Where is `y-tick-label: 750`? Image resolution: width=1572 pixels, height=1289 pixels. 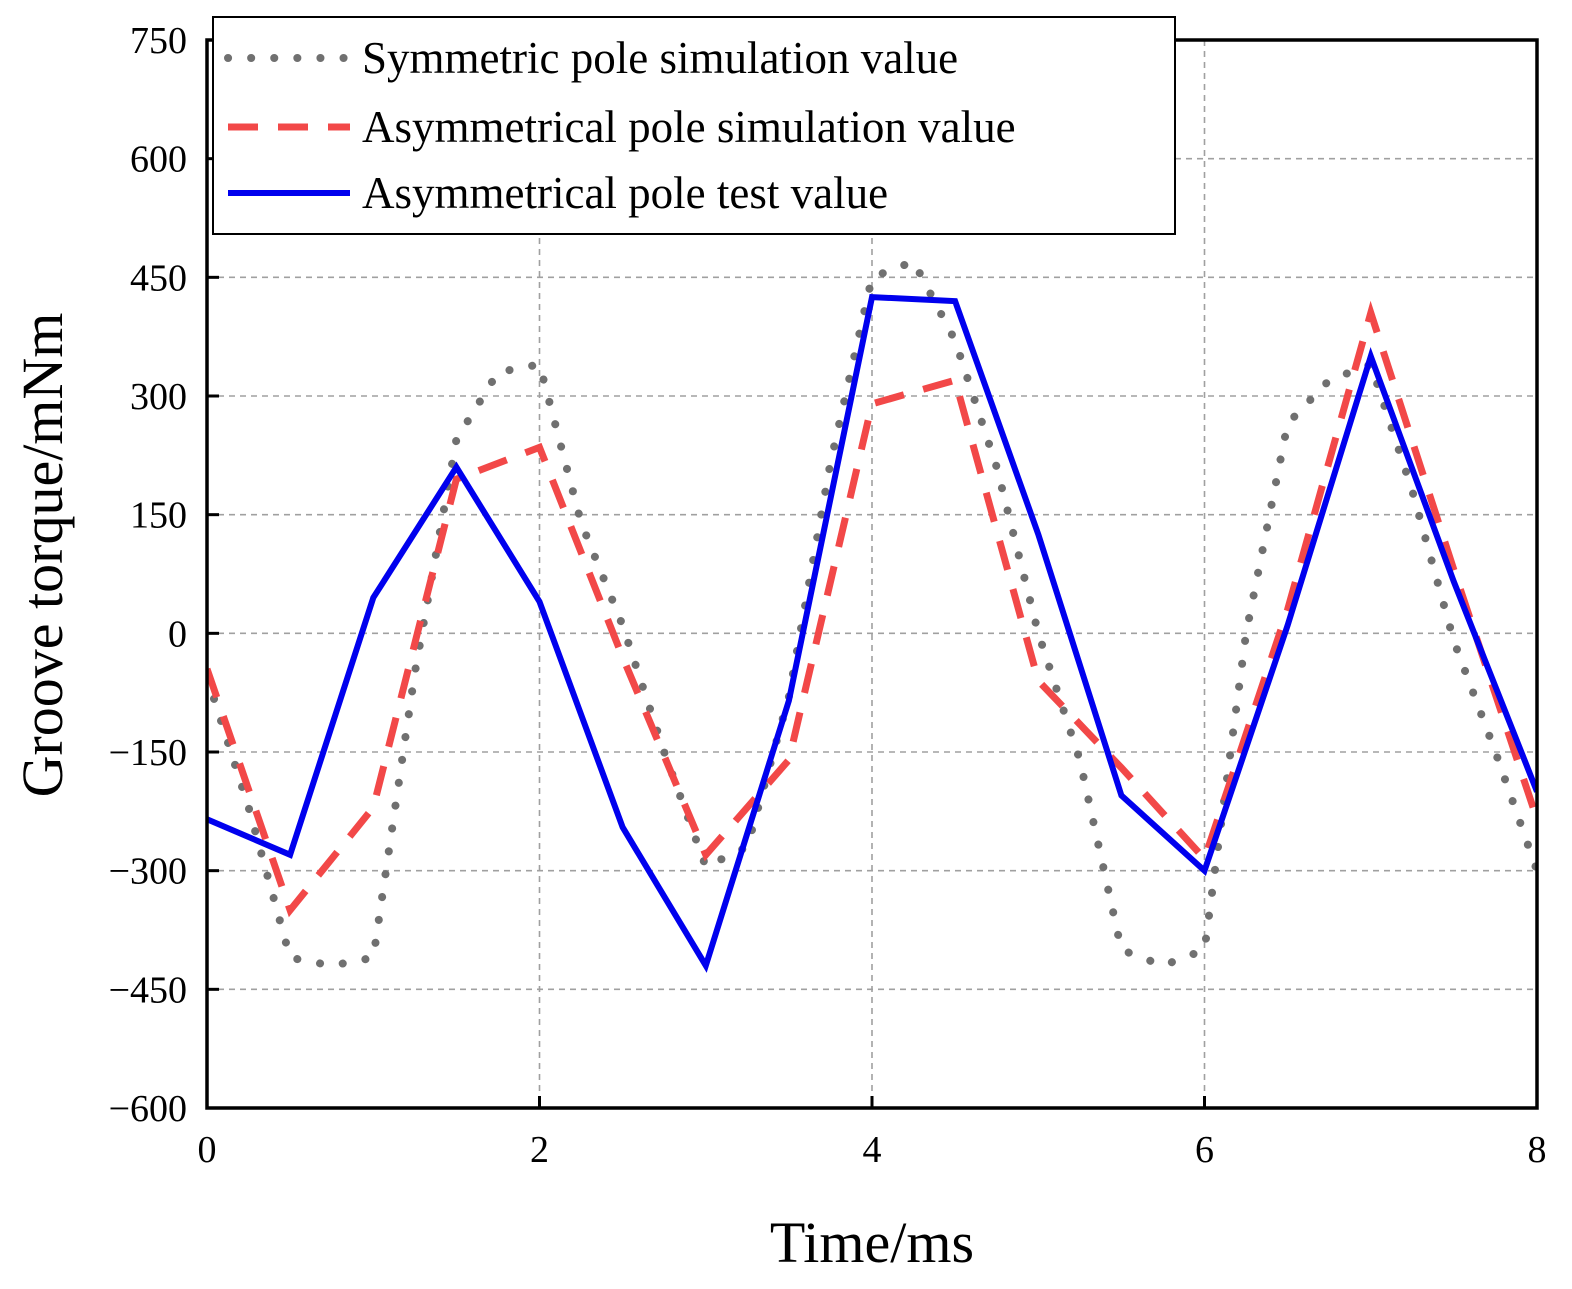
y-tick-label: 750 is located at coordinates (158, 41).